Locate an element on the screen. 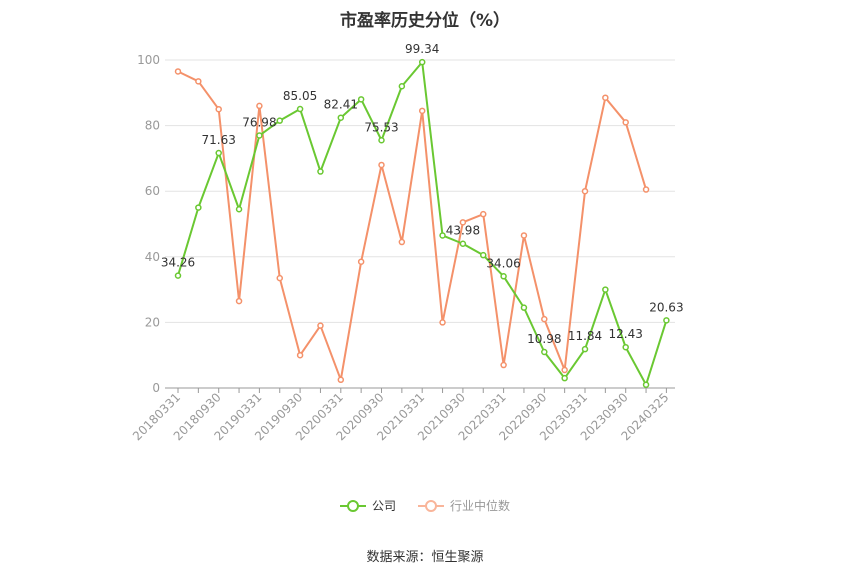 This screenshot has width=850, height=575. y-tick-label: 80 is located at coordinates (152, 126).